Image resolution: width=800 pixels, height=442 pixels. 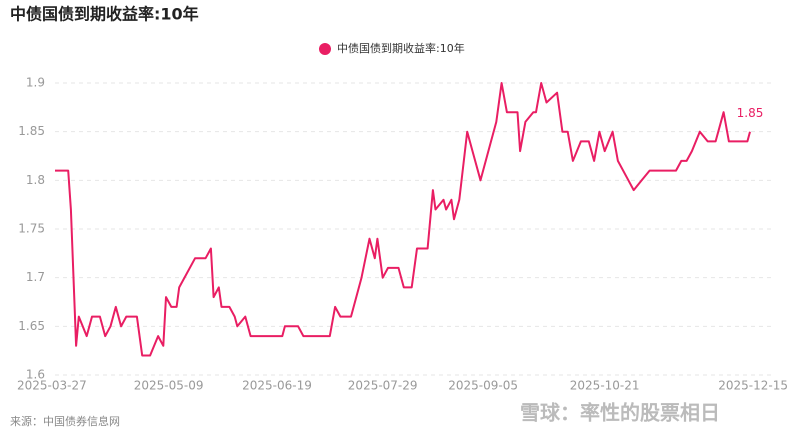 What do you see at coordinates (35, 375) in the screenshot?
I see `y-tick-label: 1.6` at bounding box center [35, 375].